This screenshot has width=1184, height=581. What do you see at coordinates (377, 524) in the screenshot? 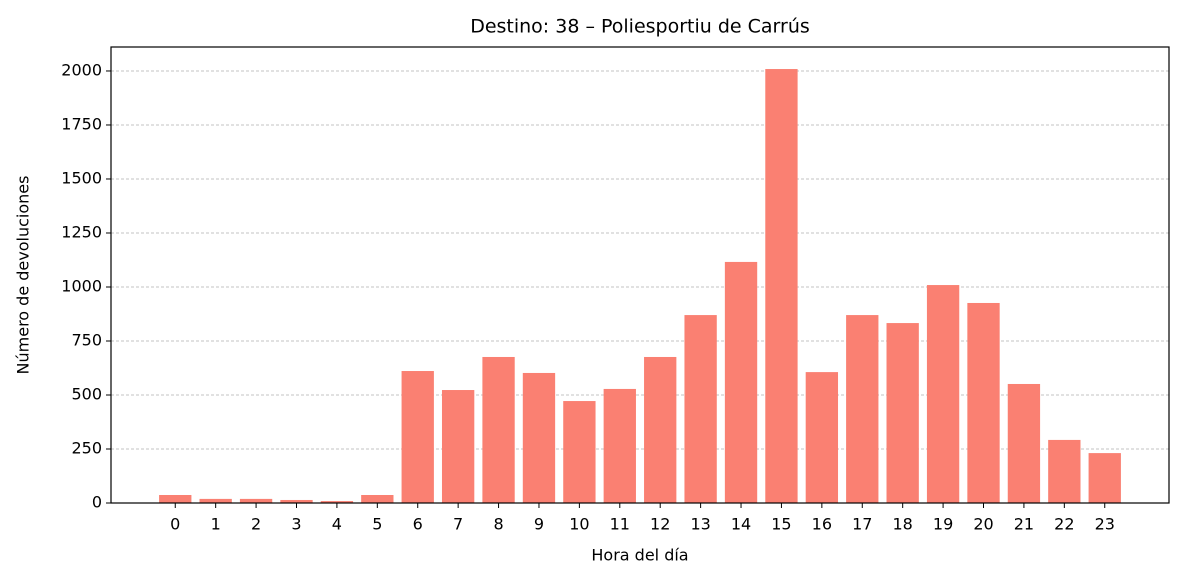
I see `x-tick-label: 5` at bounding box center [377, 524].